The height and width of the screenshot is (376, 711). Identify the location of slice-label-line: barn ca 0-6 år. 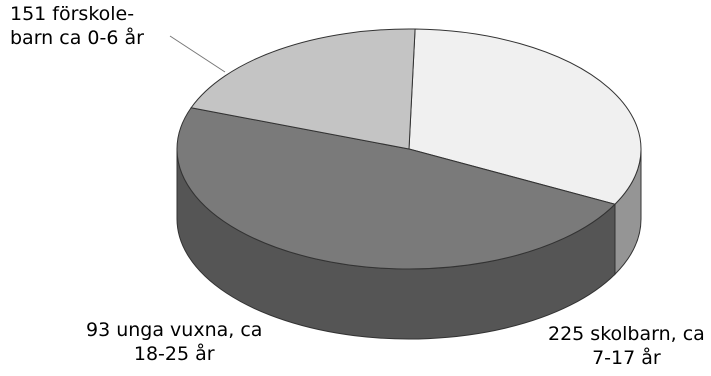
(77, 38).